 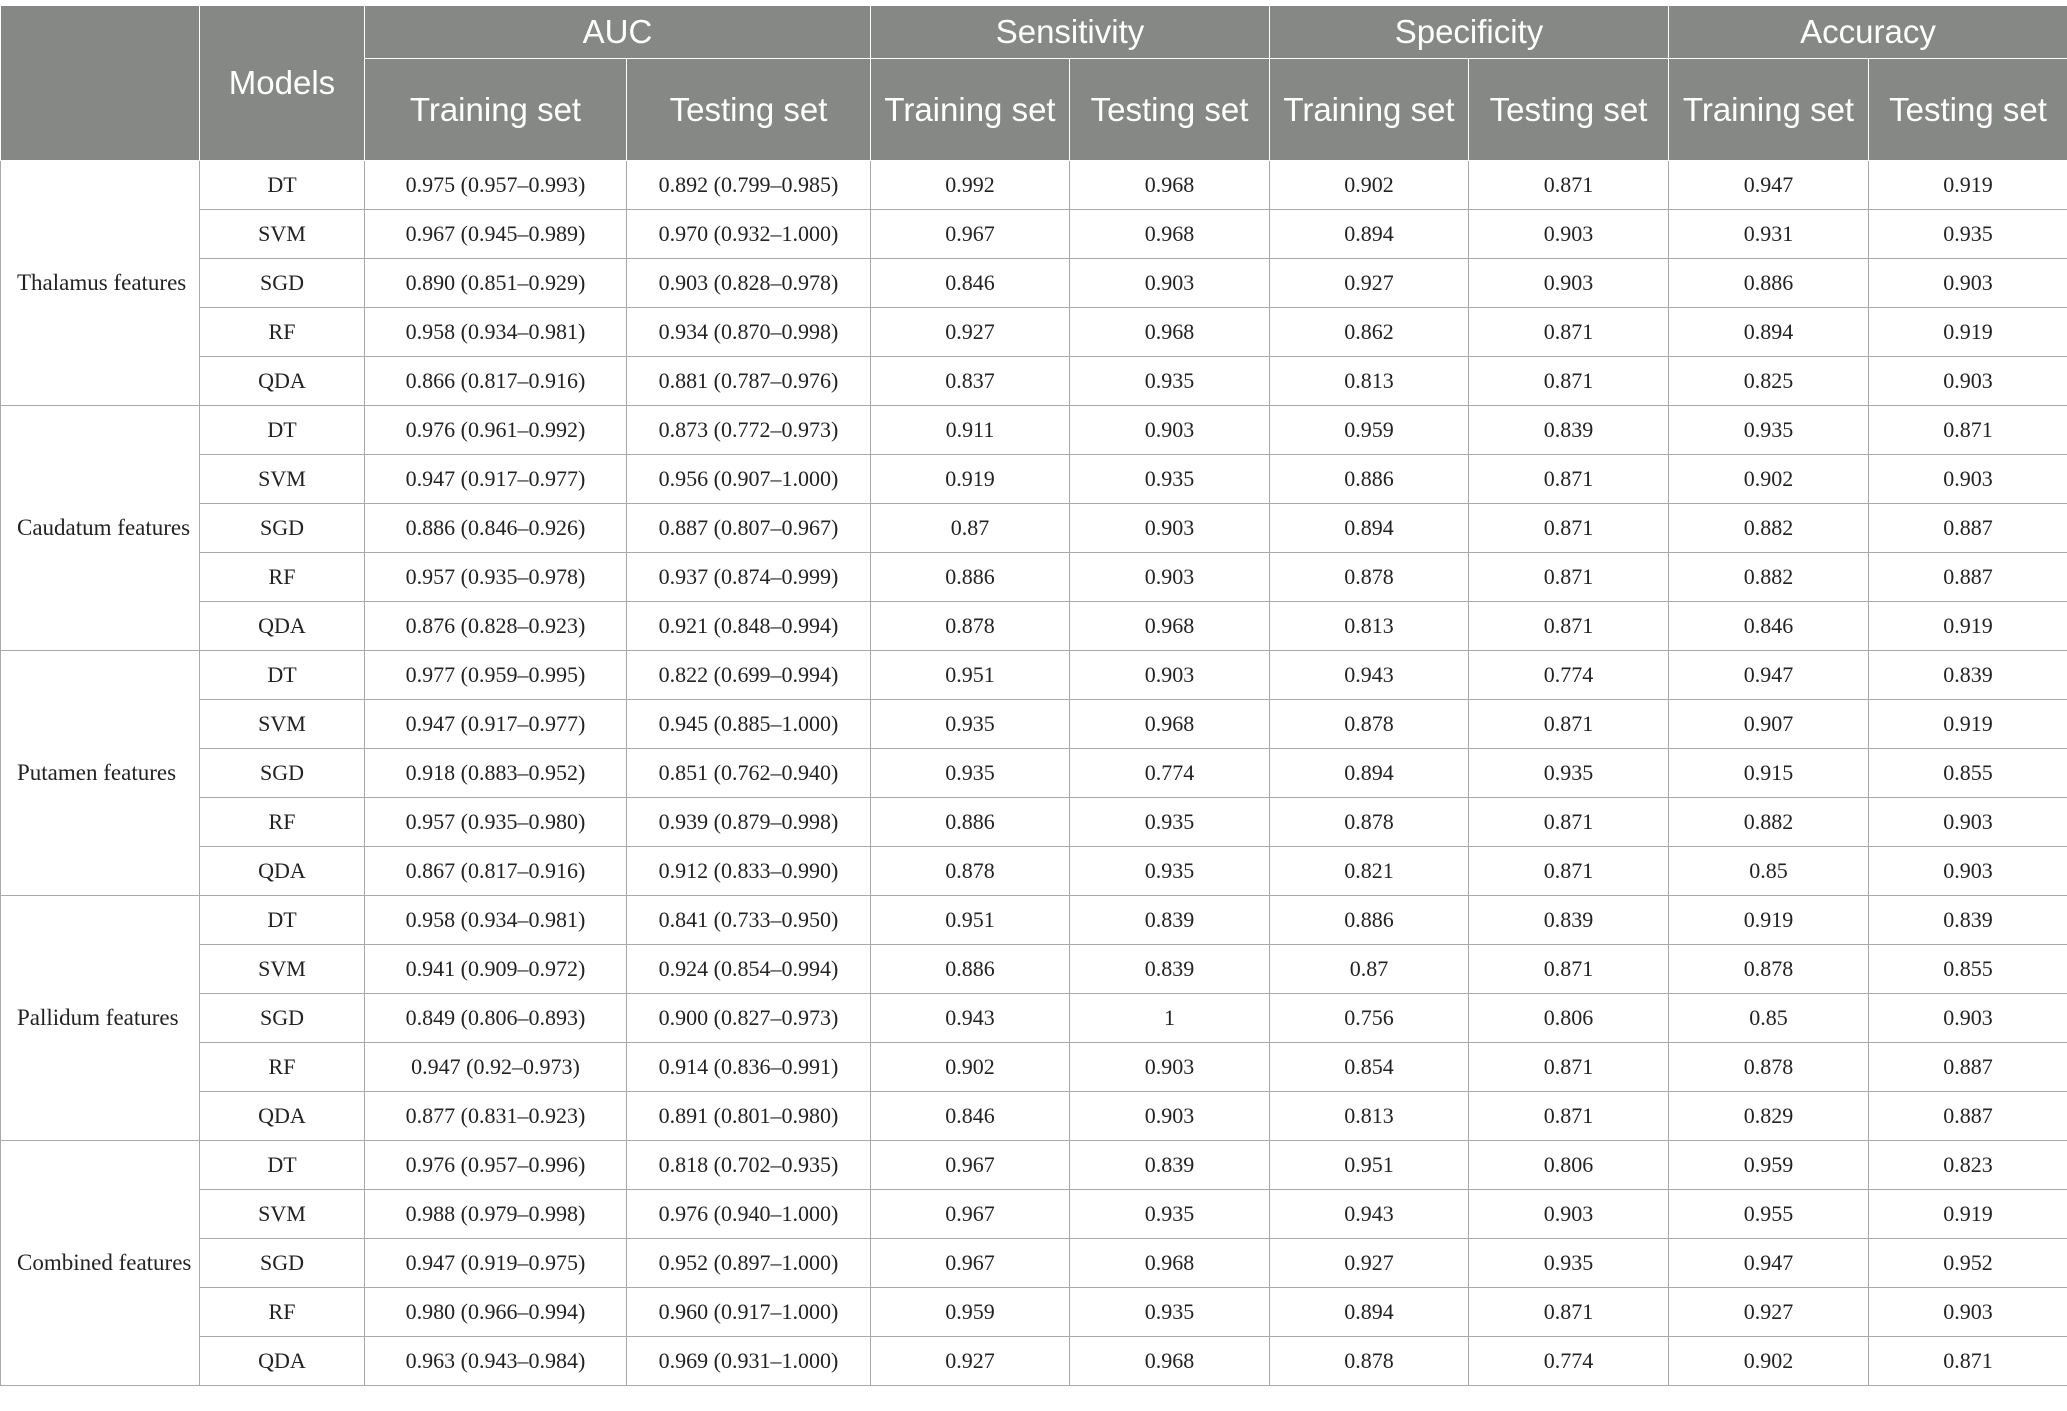 What do you see at coordinates (970, 969) in the screenshot?
I see `value-cell: 0.886` at bounding box center [970, 969].